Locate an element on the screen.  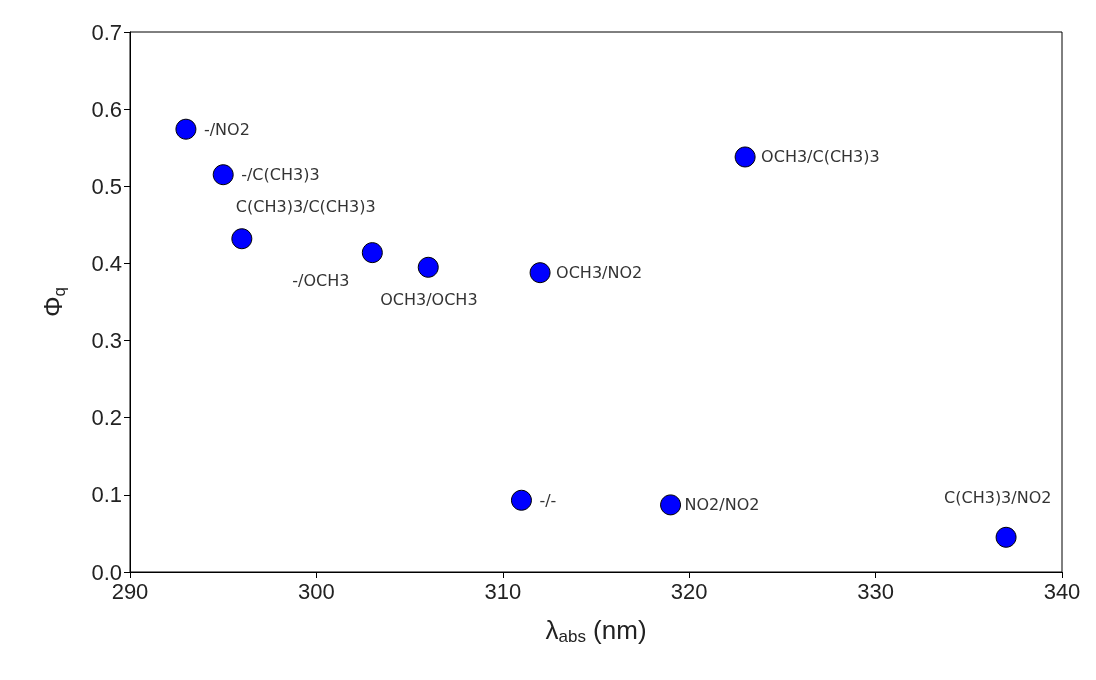
annotation: OCH3/NO2 is located at coordinates (599, 273).